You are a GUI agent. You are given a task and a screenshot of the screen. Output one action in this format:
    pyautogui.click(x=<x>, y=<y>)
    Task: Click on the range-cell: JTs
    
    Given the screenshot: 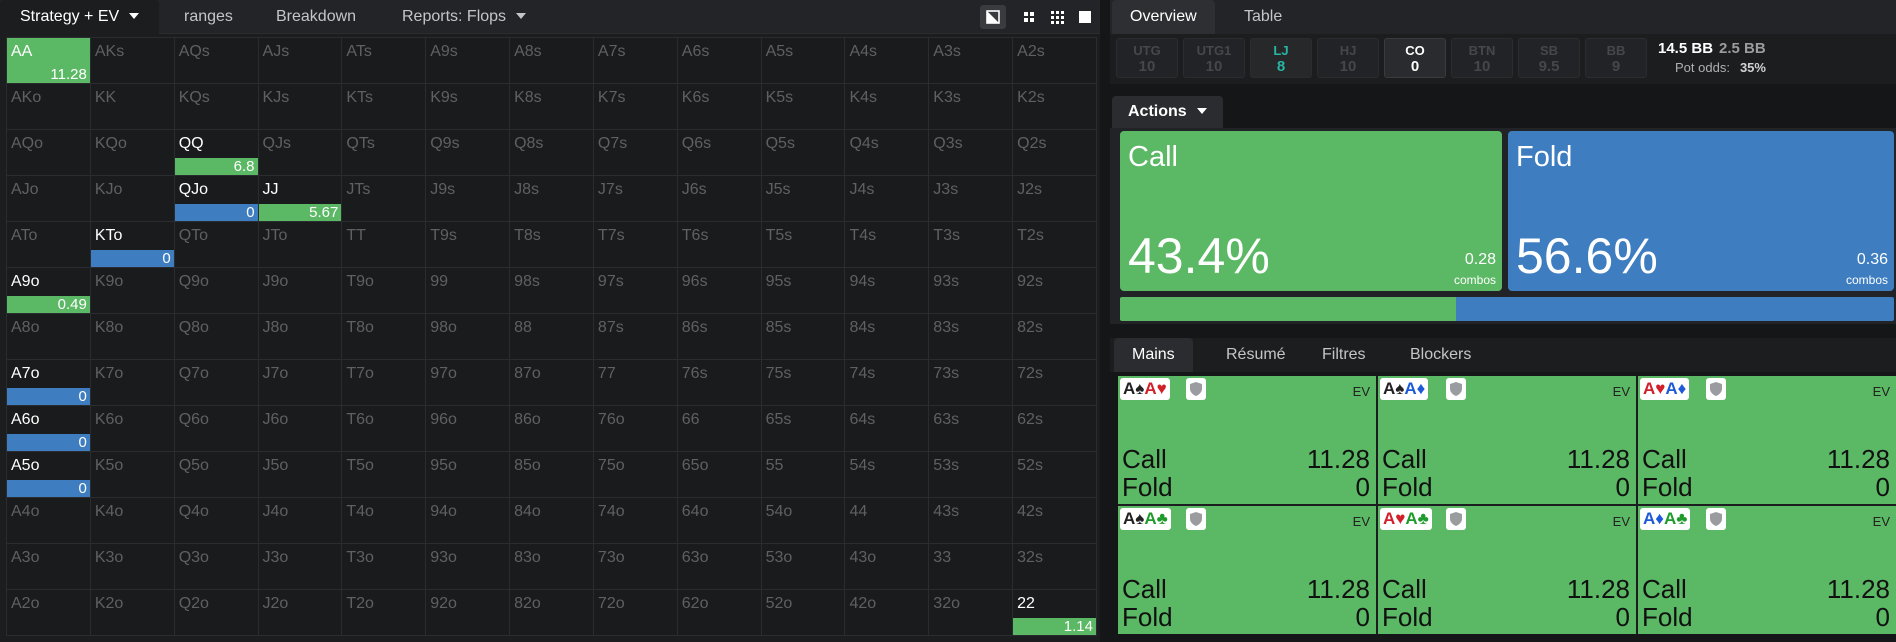 What is the action you would take?
    pyautogui.click(x=384, y=198)
    